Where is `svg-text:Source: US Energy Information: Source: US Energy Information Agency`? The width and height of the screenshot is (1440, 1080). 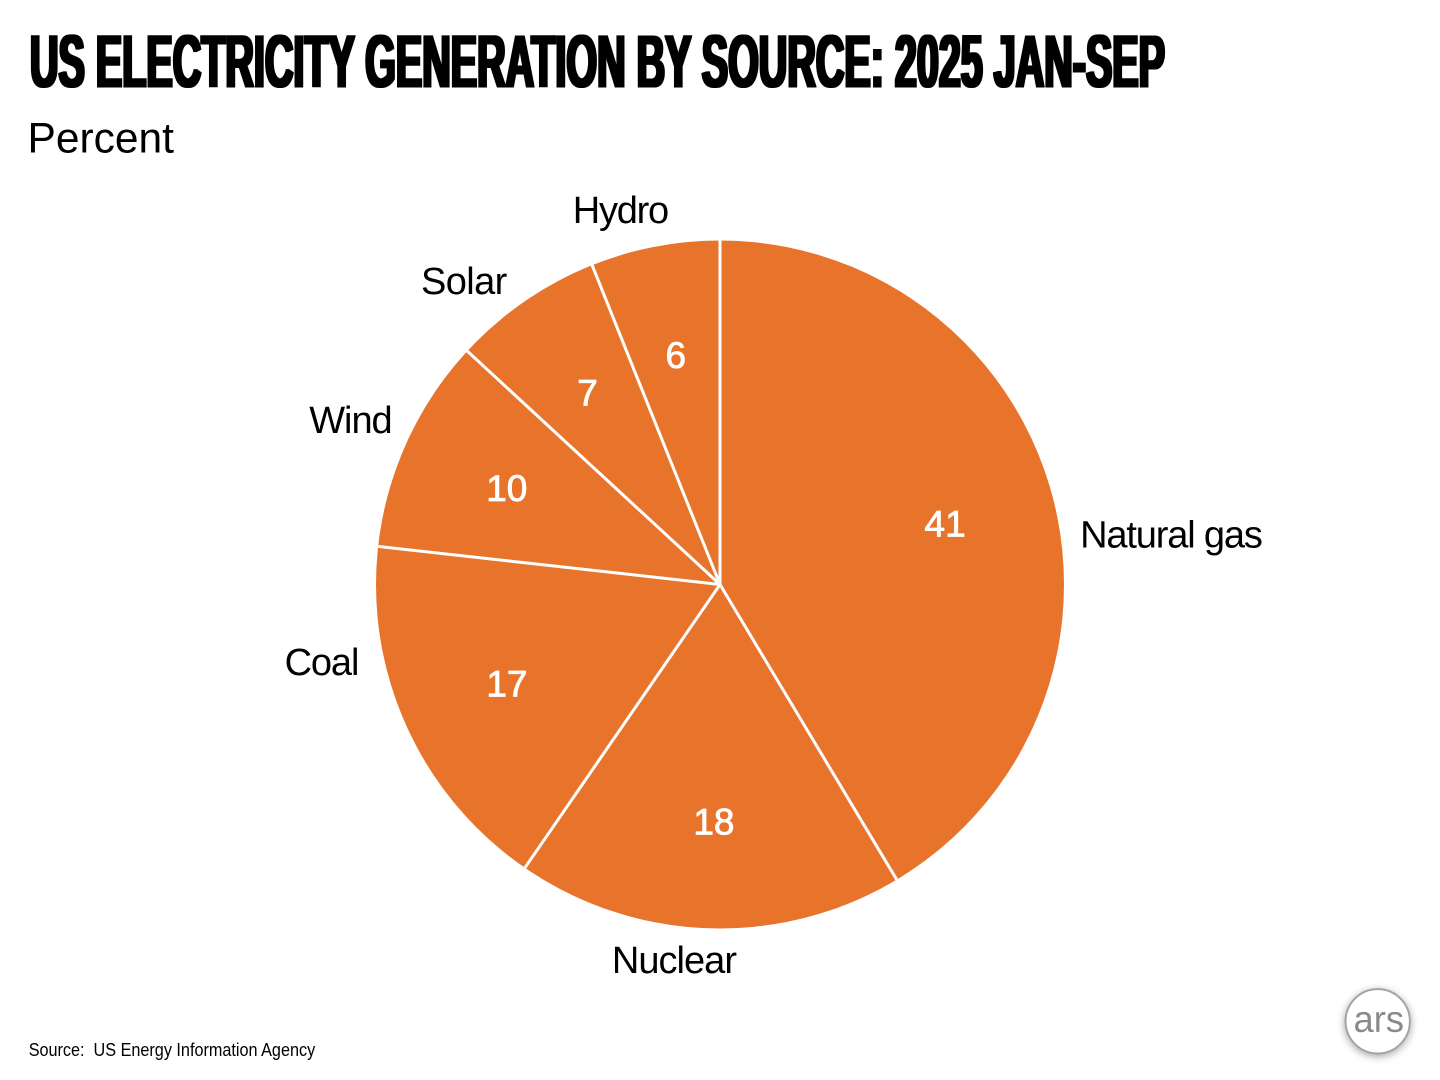 svg-text:Source: US Energy Information: Source: US Energy Information Agency is located at coordinates (172, 1049).